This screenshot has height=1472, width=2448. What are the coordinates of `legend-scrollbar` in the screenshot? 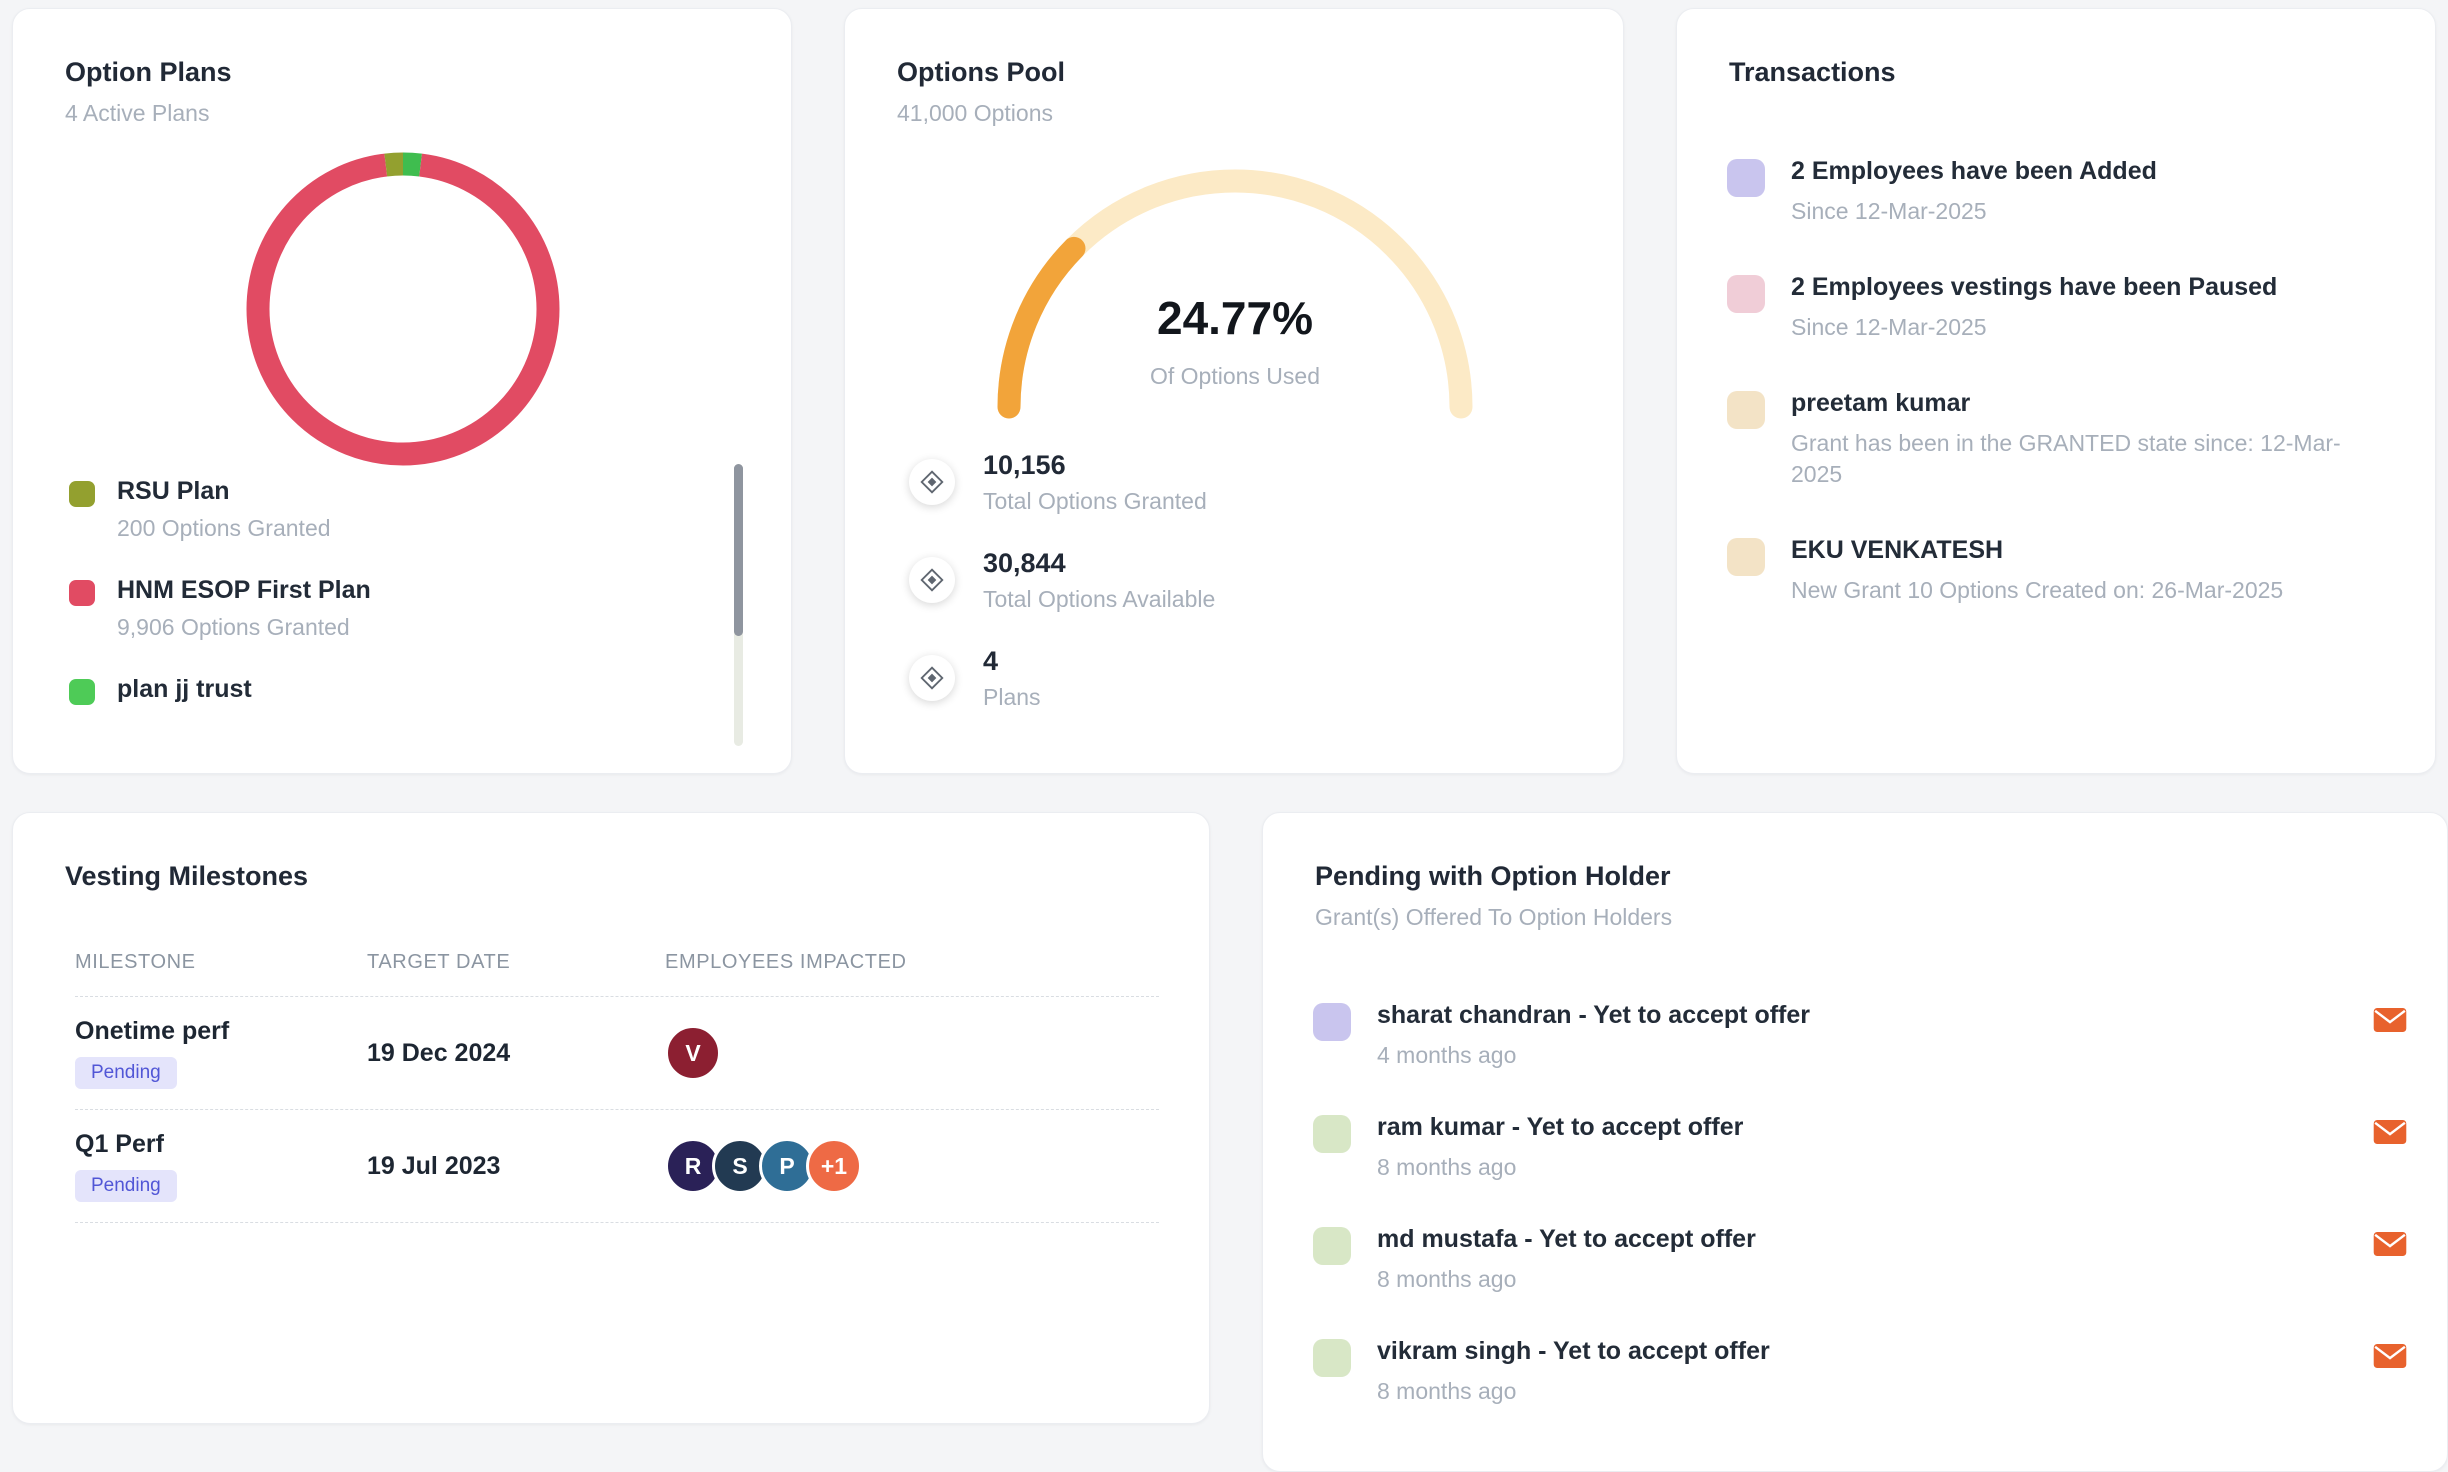 It's located at (738, 605).